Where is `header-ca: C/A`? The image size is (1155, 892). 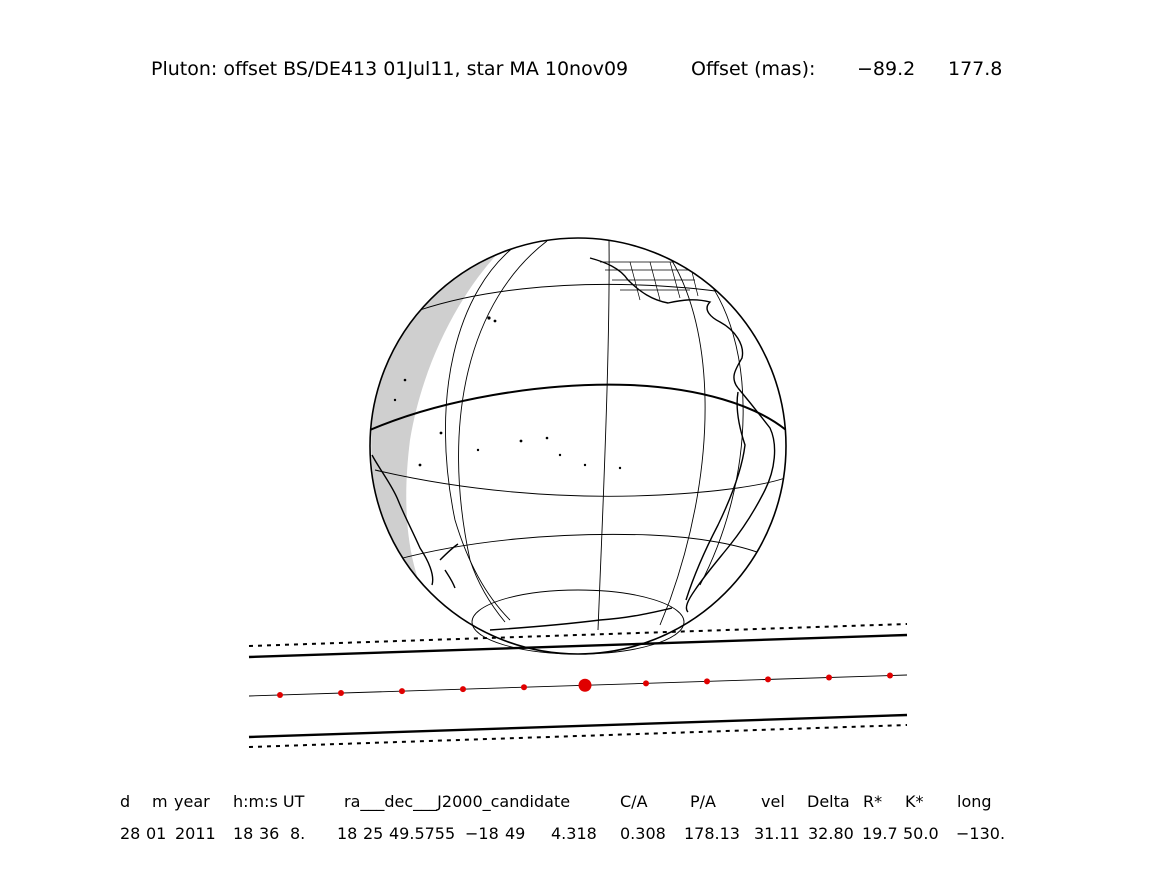
header-ca: C/A is located at coordinates (634, 801).